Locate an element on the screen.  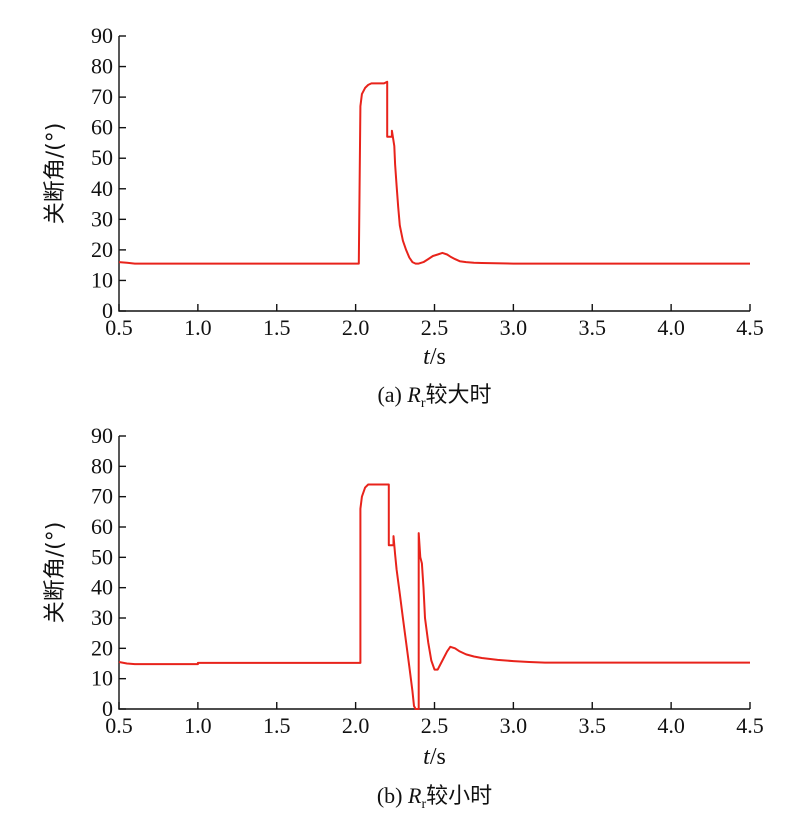
subplot-caption: (a) Rr较大时 is located at coordinates (434, 396).